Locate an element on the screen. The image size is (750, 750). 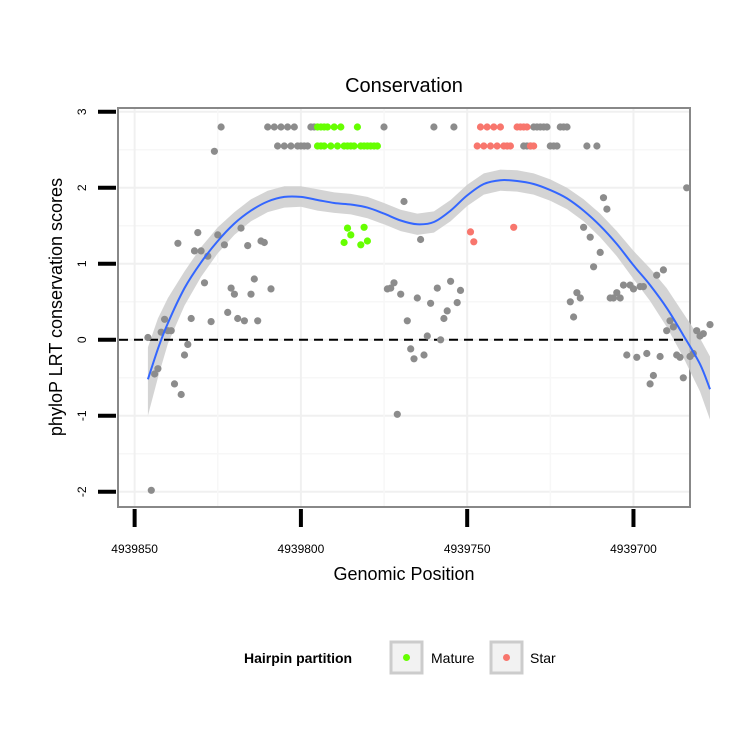
x-axis: 4939850 4939800 4939750 4939700 is located at coordinates (384, 532).